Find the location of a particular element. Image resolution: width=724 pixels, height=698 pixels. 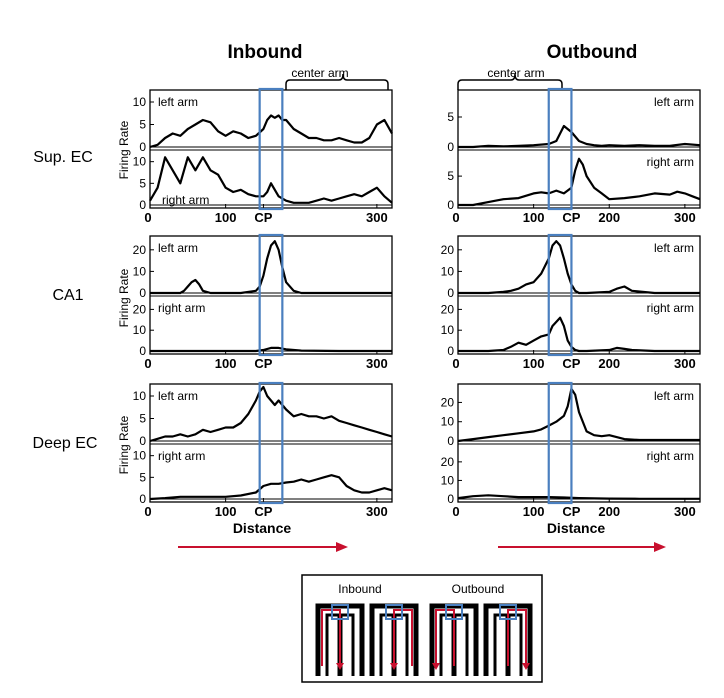

y-axis-label-ca1: Firing Rate is located at coordinates (124, 297).